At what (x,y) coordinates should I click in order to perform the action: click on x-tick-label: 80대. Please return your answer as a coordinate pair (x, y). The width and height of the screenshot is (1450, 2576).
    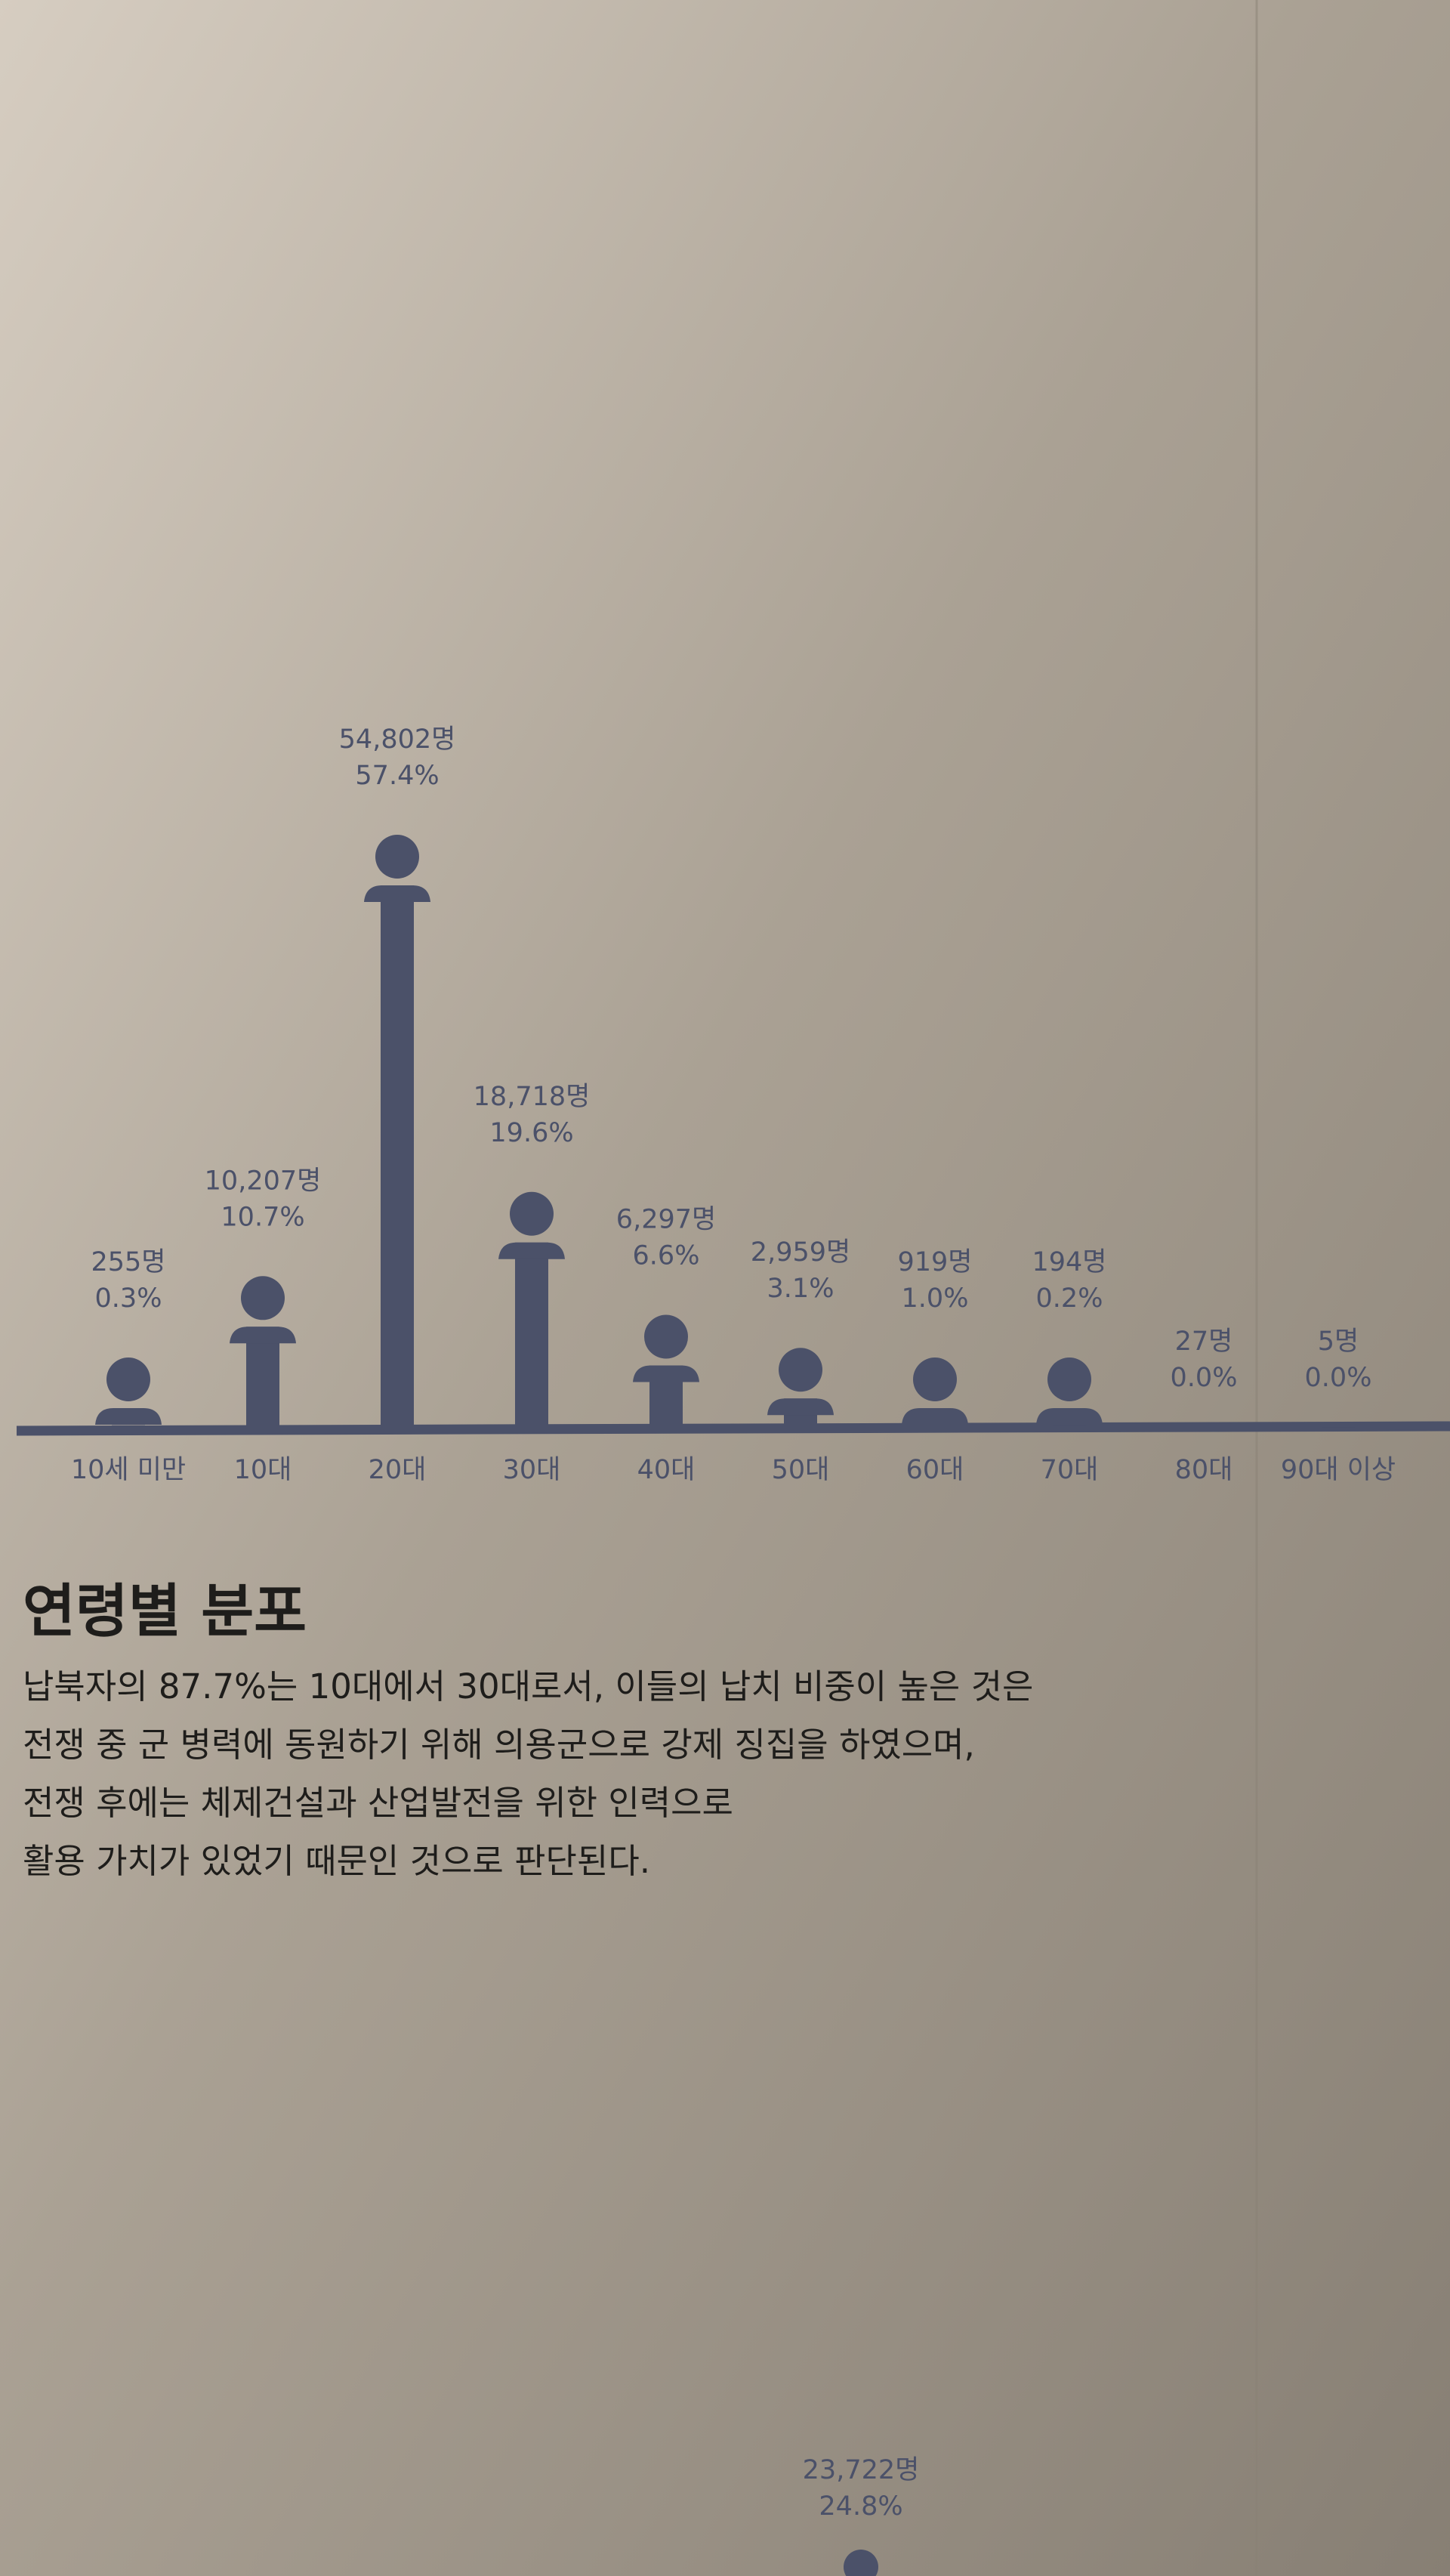
    Looking at the image, I should click on (1204, 1470).